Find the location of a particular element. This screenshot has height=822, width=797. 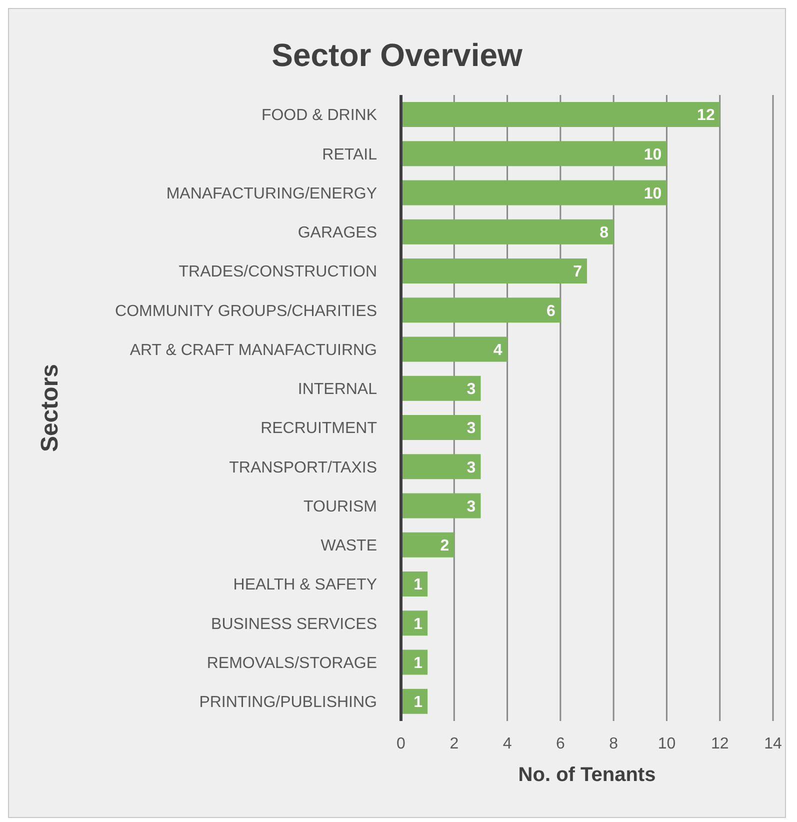

y-tick-label: INTERNAL is located at coordinates (338, 389).